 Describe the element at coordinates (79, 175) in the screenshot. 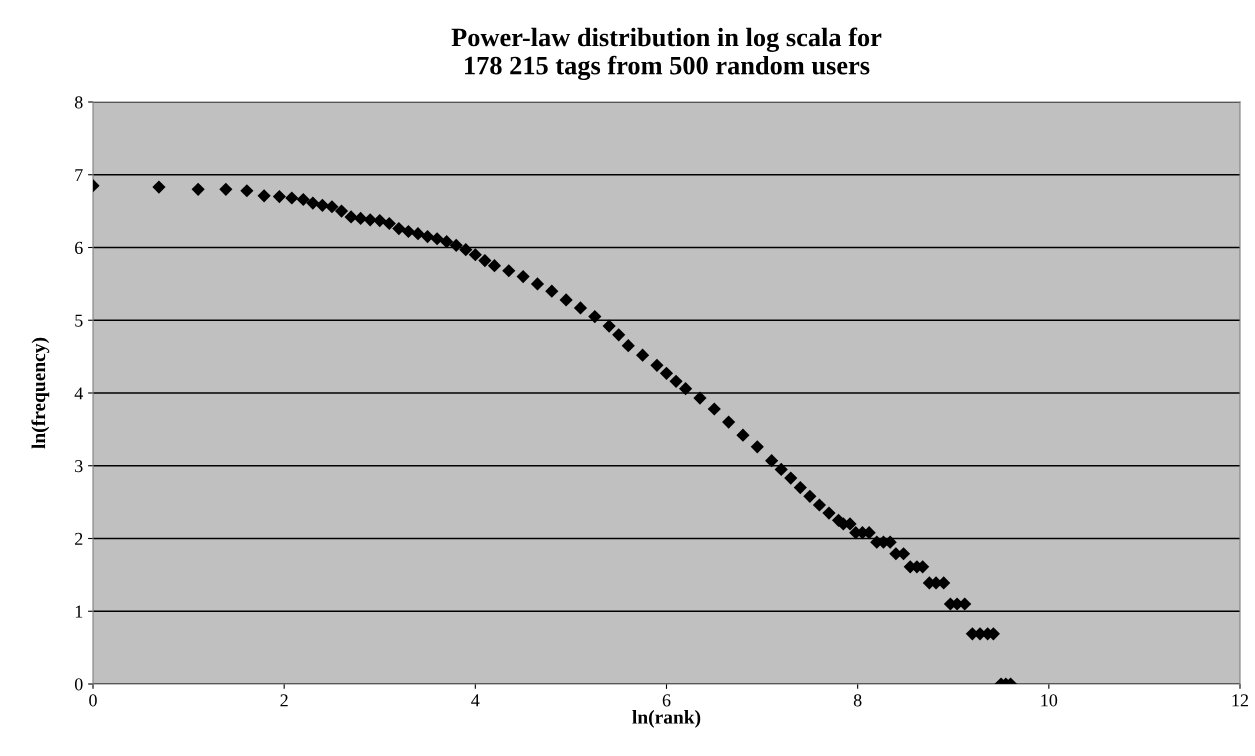

I see `y-tick-label: 7` at that location.